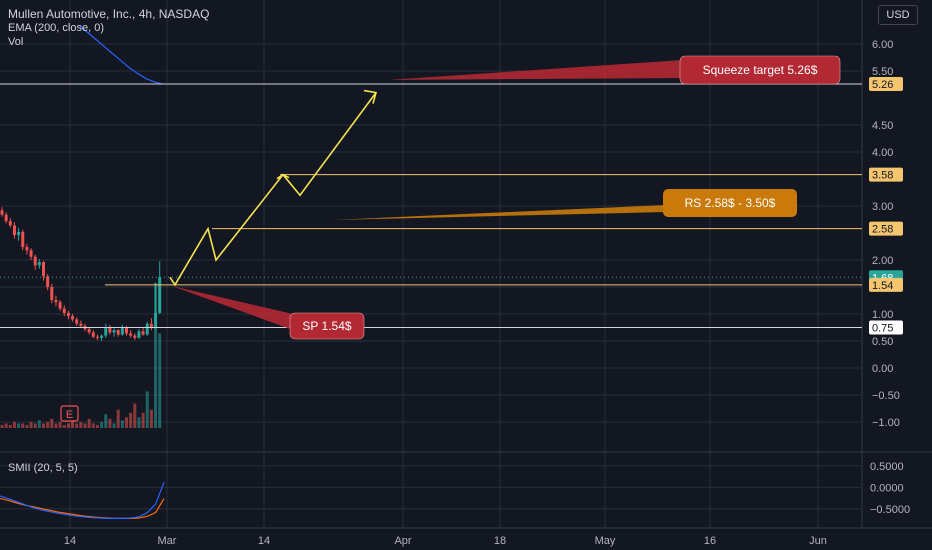 This screenshot has height=550, width=932. What do you see at coordinates (882, 329) in the screenshot?
I see `price-axis-label-text: 0.75` at bounding box center [882, 329].